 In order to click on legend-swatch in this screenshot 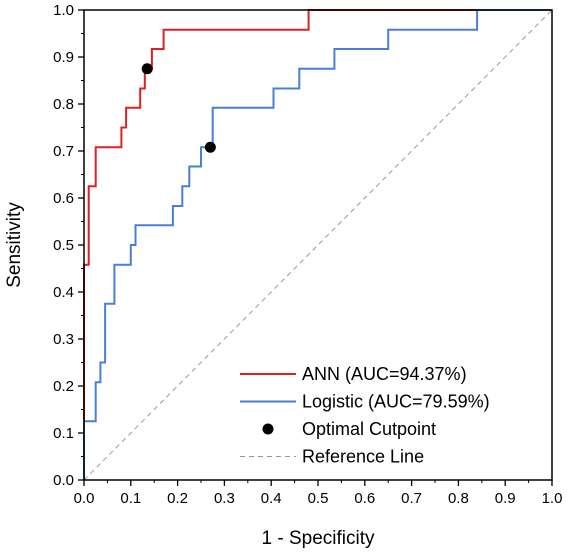, I will do `click(268, 429)`.